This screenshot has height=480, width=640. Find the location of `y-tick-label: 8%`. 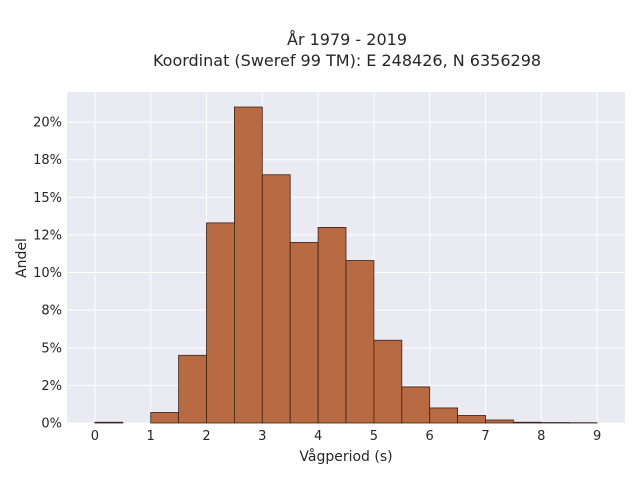

y-tick-label: 8% is located at coordinates (51, 311).